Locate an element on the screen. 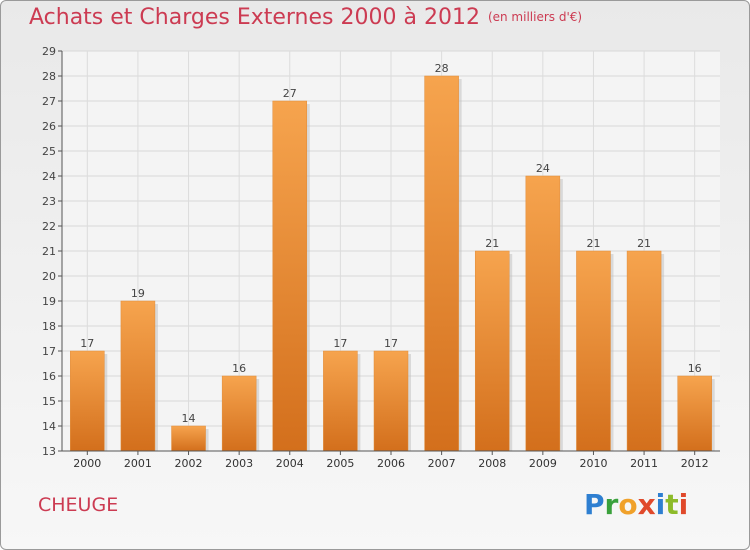 This screenshot has height=550, width=750. x-tick-label: 2001 is located at coordinates (138, 463).